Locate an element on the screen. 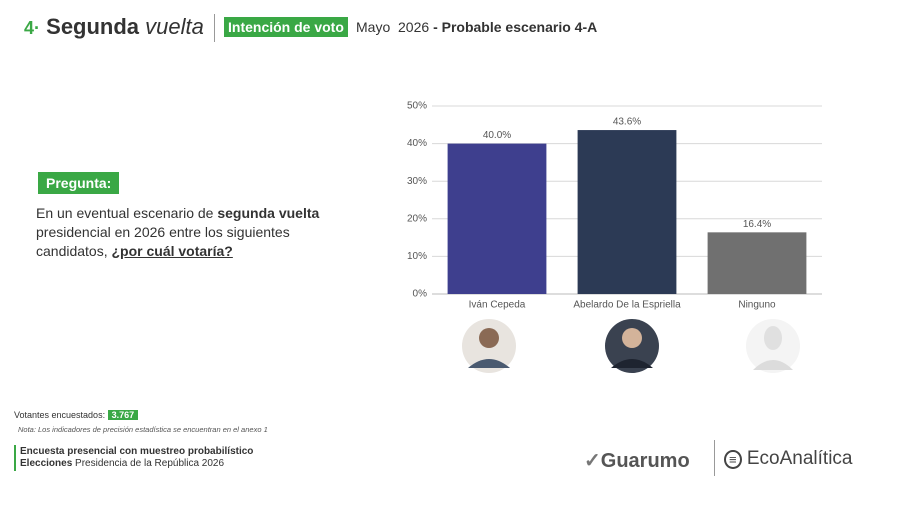 This screenshot has width=913, height=508. x-tick-label: Iván Cepeda is located at coordinates (497, 305).